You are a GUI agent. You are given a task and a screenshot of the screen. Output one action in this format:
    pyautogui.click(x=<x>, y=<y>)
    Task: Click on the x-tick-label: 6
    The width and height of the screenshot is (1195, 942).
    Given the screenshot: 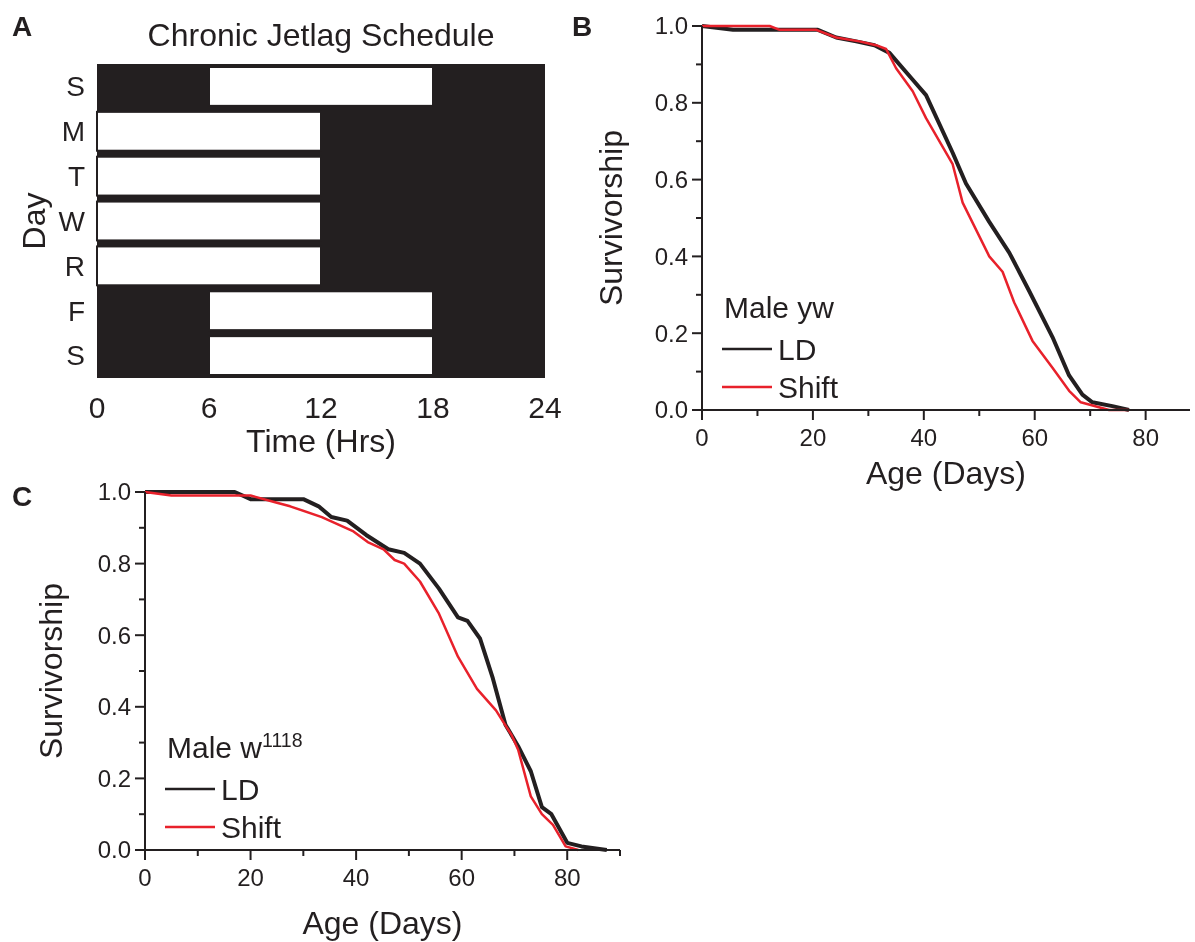 What is the action you would take?
    pyautogui.click(x=209, y=407)
    